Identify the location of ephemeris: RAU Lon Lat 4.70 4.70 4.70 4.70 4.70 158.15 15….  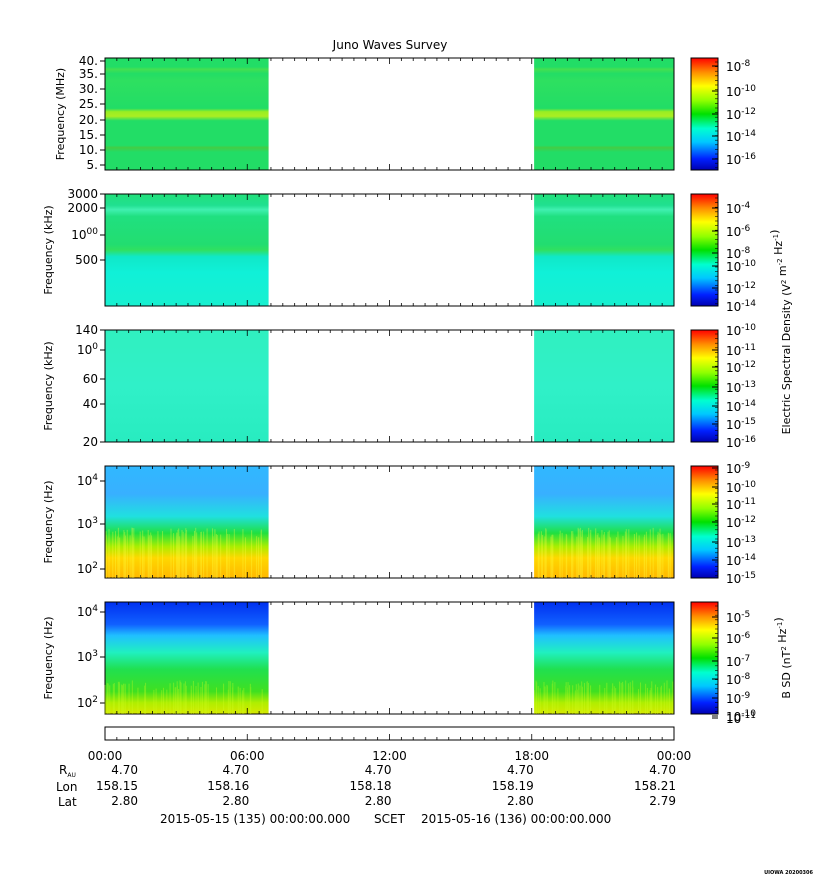
(366, 786).